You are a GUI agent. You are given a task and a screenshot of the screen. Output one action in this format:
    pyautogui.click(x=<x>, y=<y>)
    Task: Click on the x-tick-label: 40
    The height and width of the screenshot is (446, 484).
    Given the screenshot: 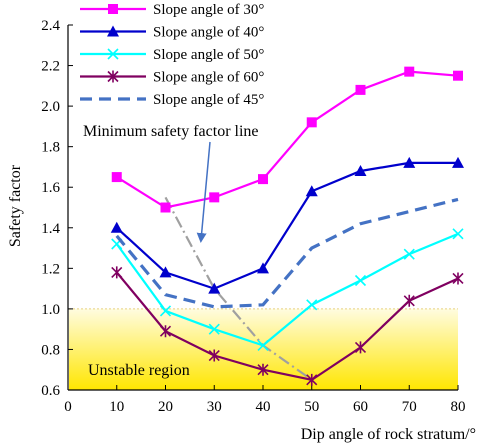 What is the action you would take?
    pyautogui.click(x=263, y=407)
    